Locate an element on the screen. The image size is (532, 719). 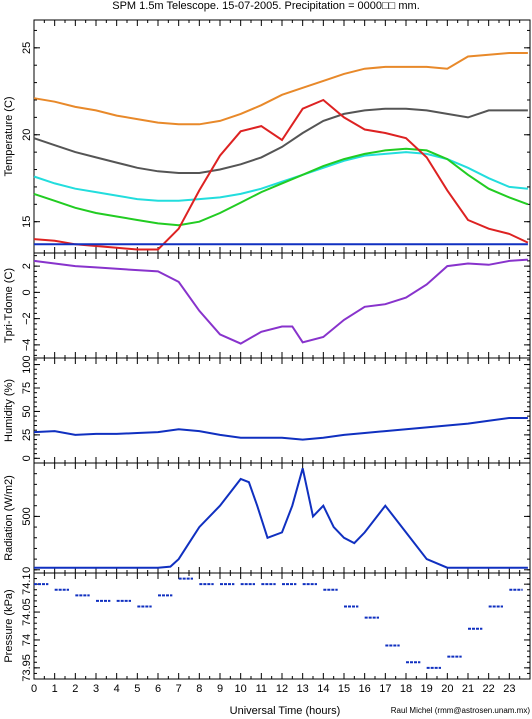
x-tick-label: 11 is located at coordinates (261, 689).